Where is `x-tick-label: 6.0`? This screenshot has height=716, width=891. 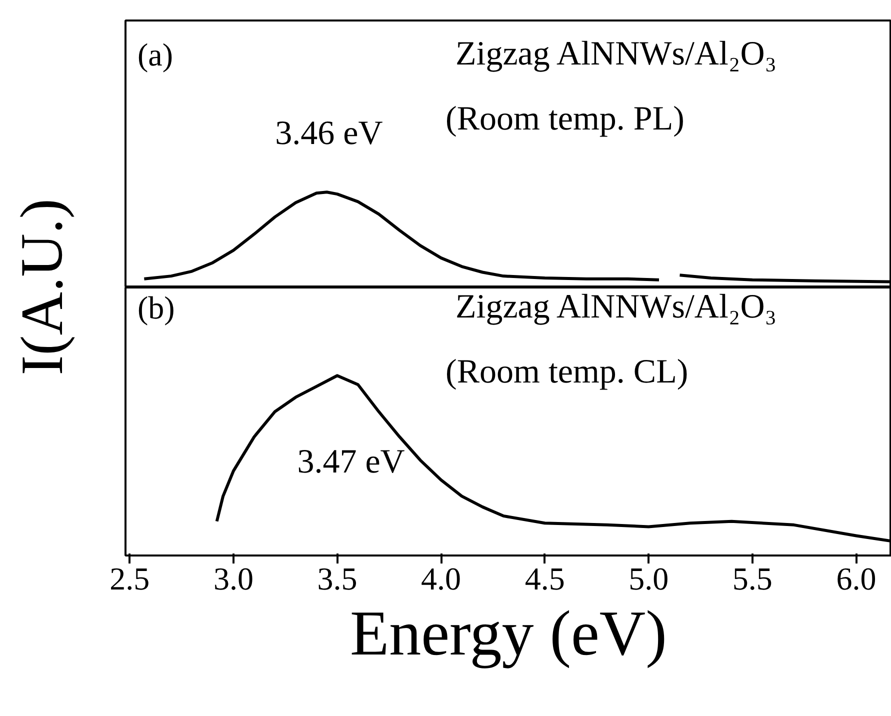
x-tick-label: 6.0 is located at coordinates (856, 578).